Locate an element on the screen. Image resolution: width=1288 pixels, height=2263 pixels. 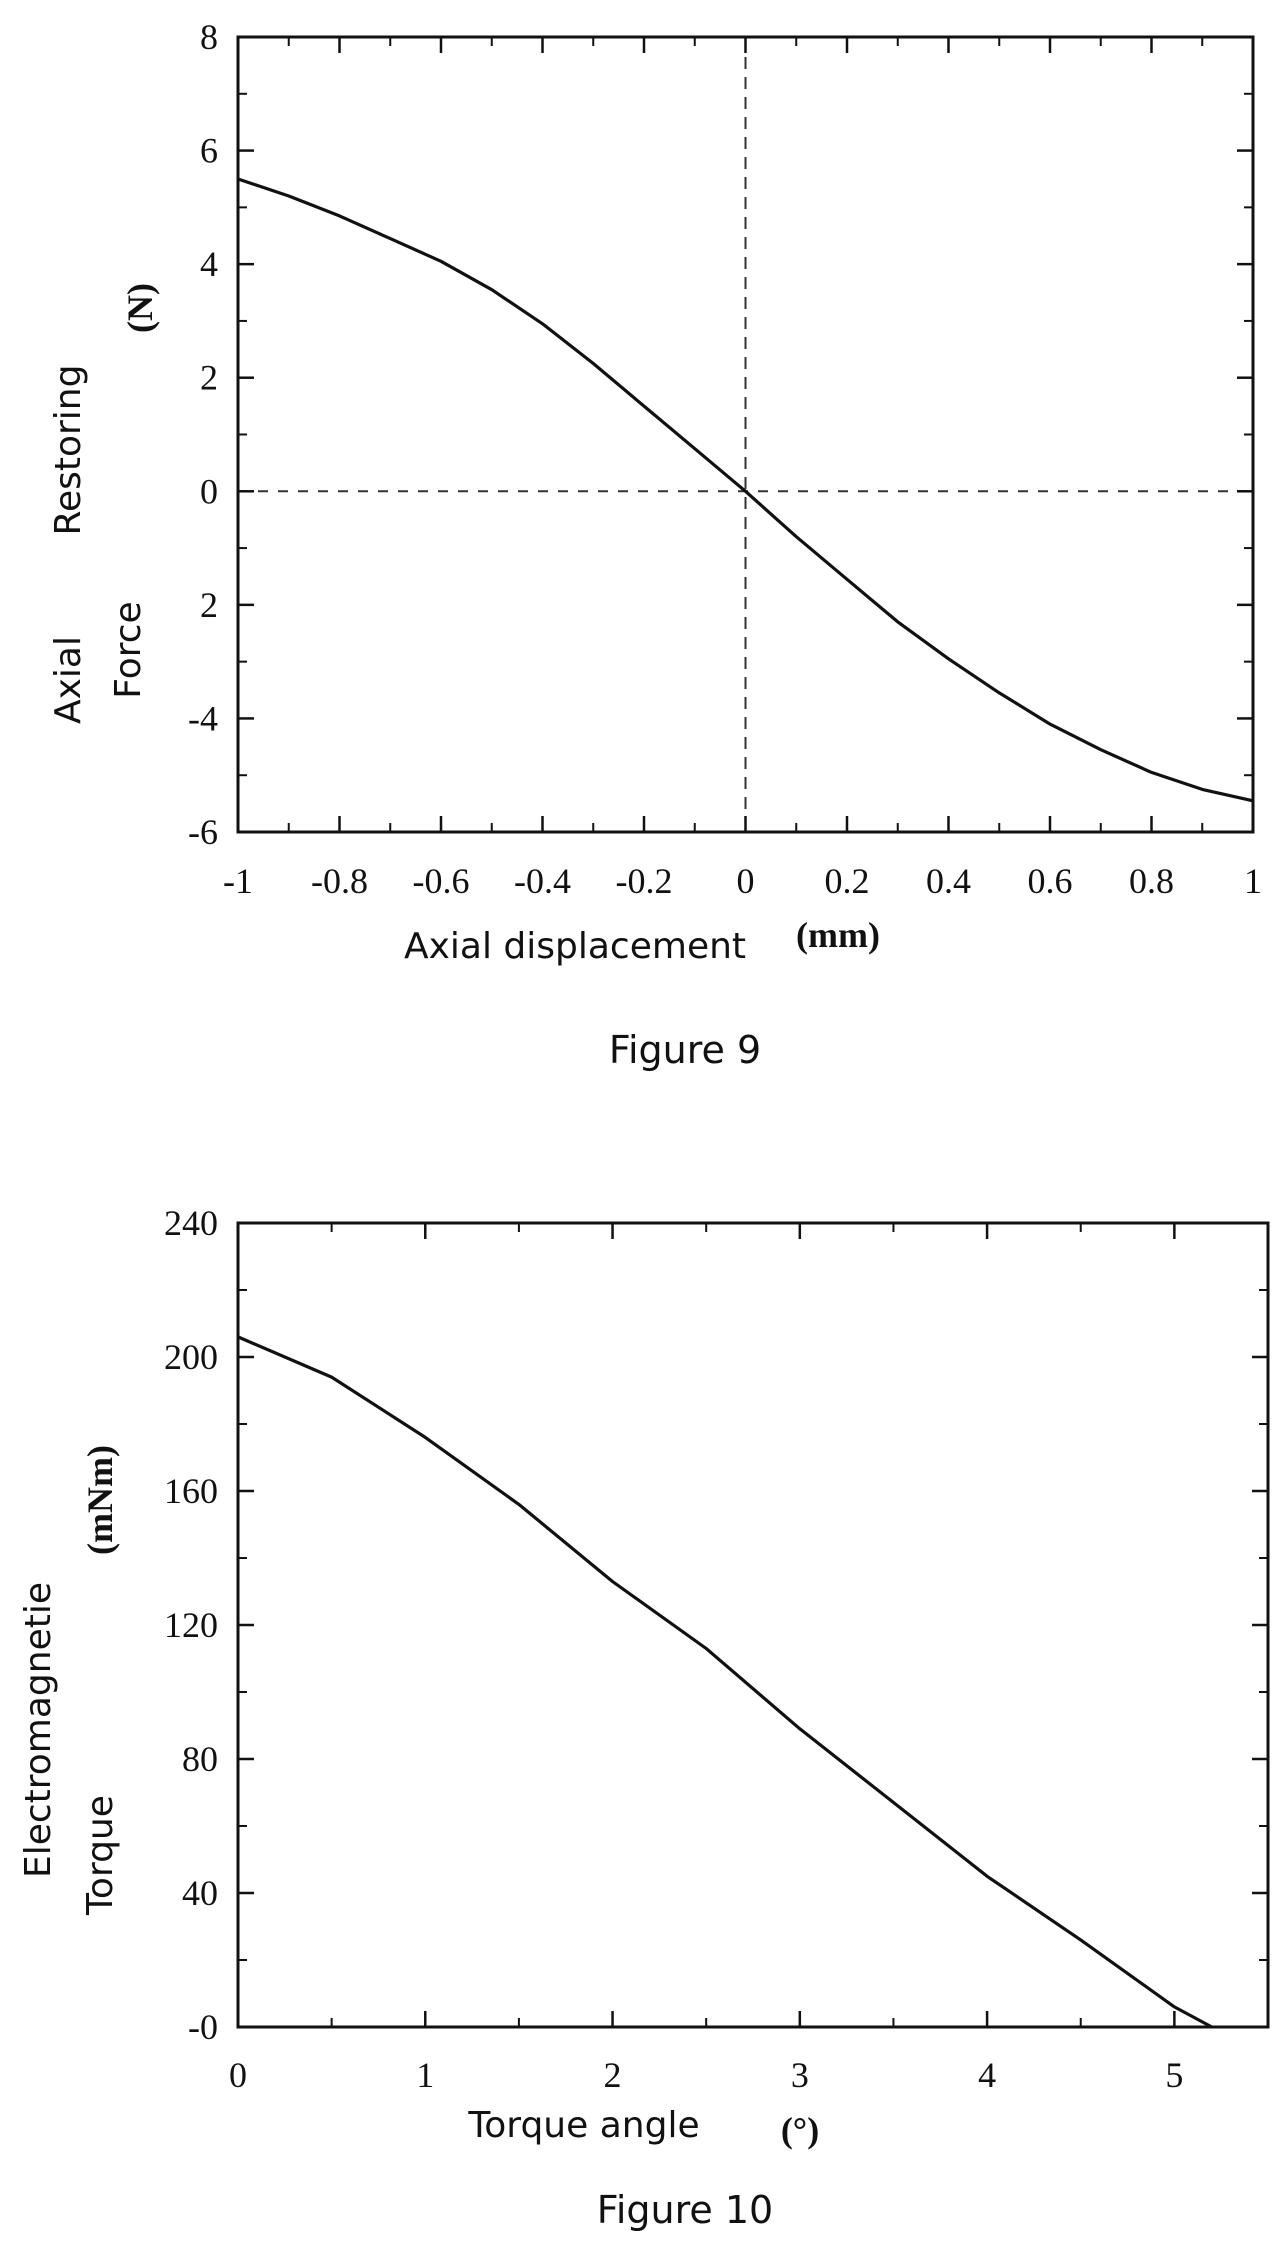
x-tick-label: -0.8 is located at coordinates (339, 881).